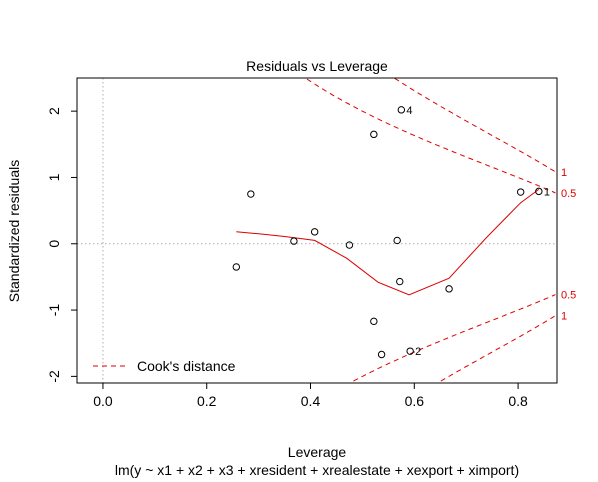 The width and height of the screenshot is (598, 482). What do you see at coordinates (409, 111) in the screenshot?
I see `point-label: 4` at bounding box center [409, 111].